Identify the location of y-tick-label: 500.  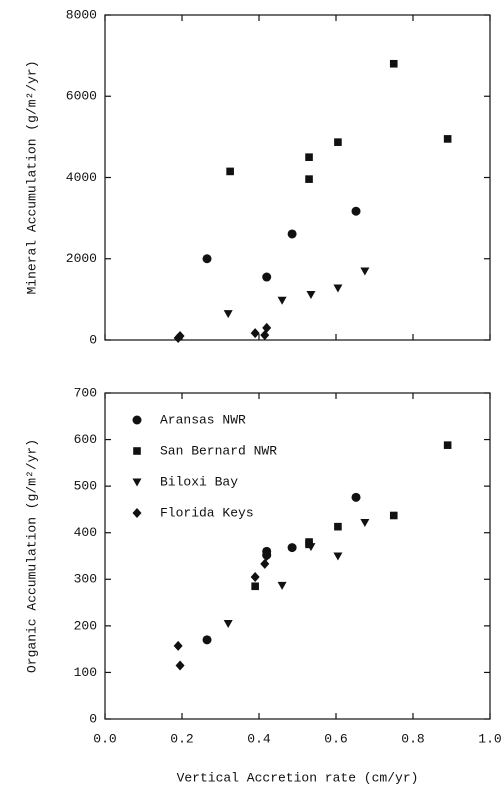
(85, 486).